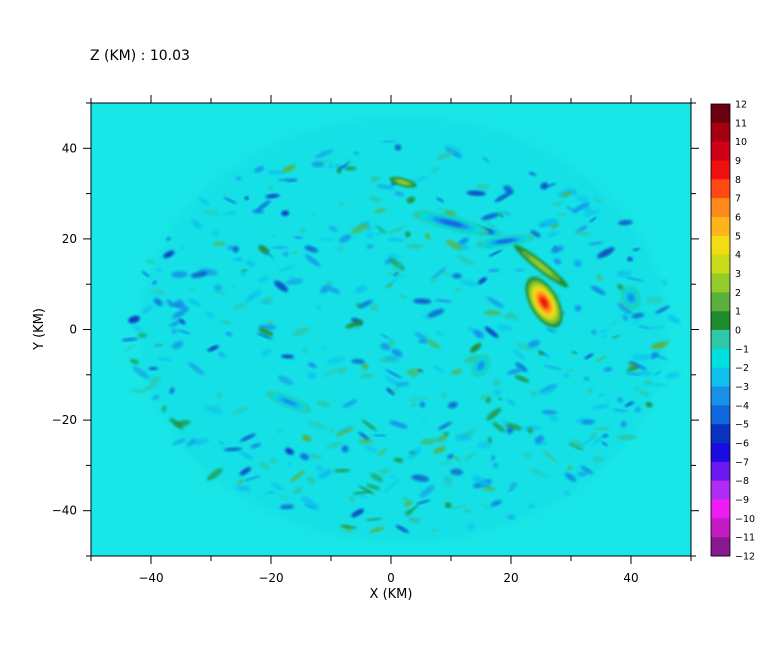 This screenshot has height=666, width=768. Describe the element at coordinates (64, 420) in the screenshot. I see `y-tick-label: −20` at that location.